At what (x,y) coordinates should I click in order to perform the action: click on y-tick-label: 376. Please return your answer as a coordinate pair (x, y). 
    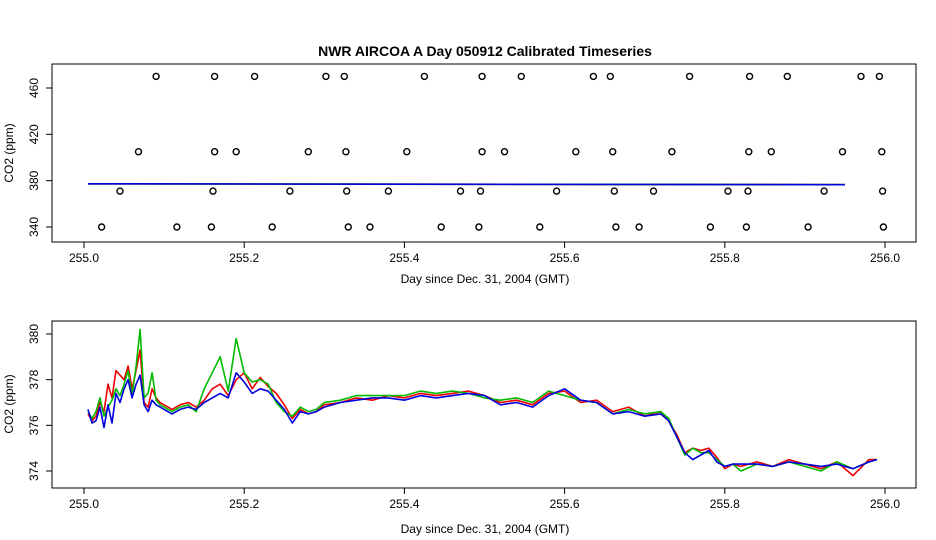
    Looking at the image, I should click on (34, 425).